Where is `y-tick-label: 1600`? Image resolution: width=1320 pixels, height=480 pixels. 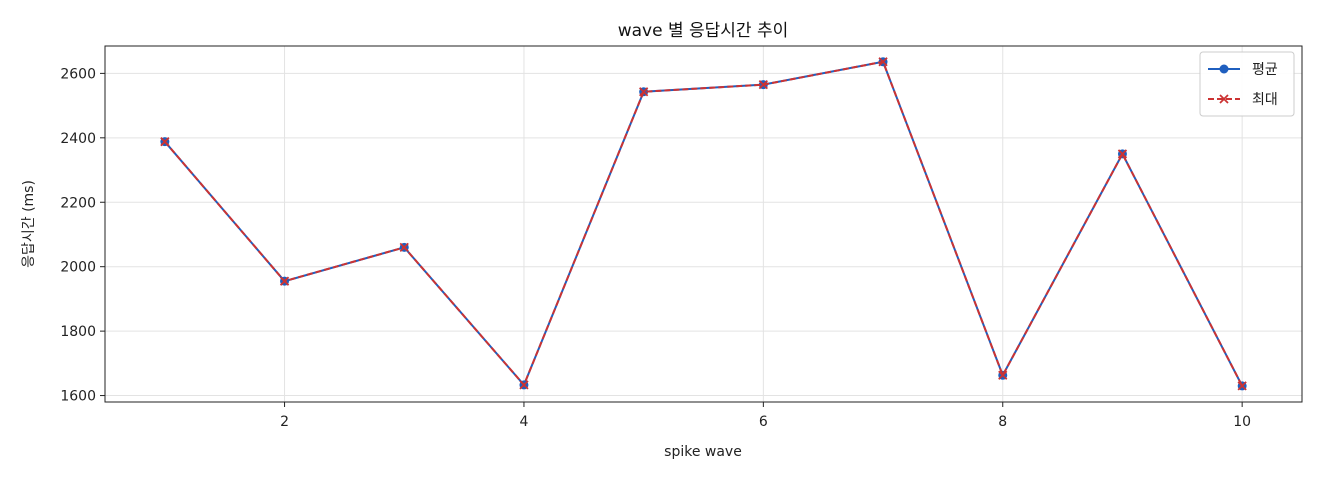
y-tick-label: 1600 is located at coordinates (78, 397).